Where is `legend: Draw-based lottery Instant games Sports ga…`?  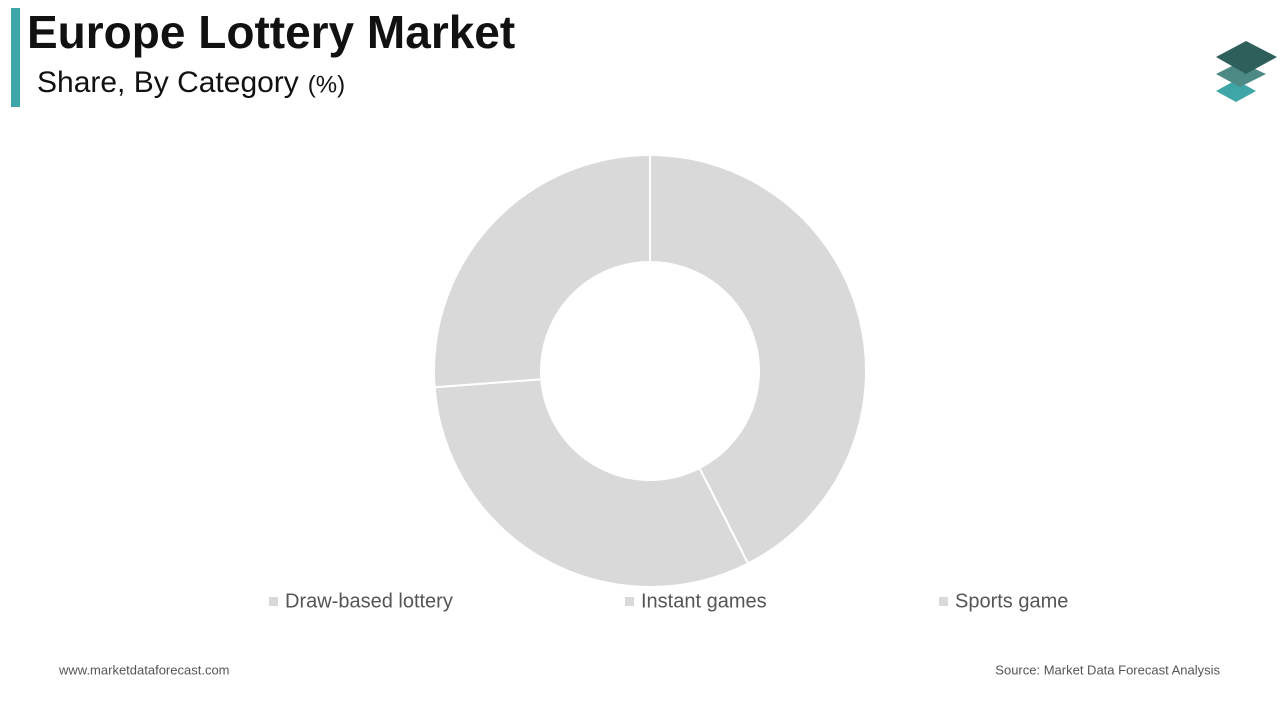
legend: Draw-based lottery Instant games Sports ga… is located at coordinates (668, 601).